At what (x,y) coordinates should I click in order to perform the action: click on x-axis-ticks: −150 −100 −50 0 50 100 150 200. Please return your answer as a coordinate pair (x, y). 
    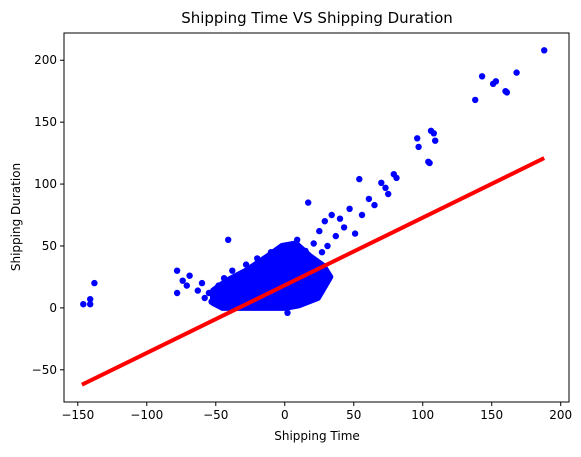
    Looking at the image, I should click on (316, 412).